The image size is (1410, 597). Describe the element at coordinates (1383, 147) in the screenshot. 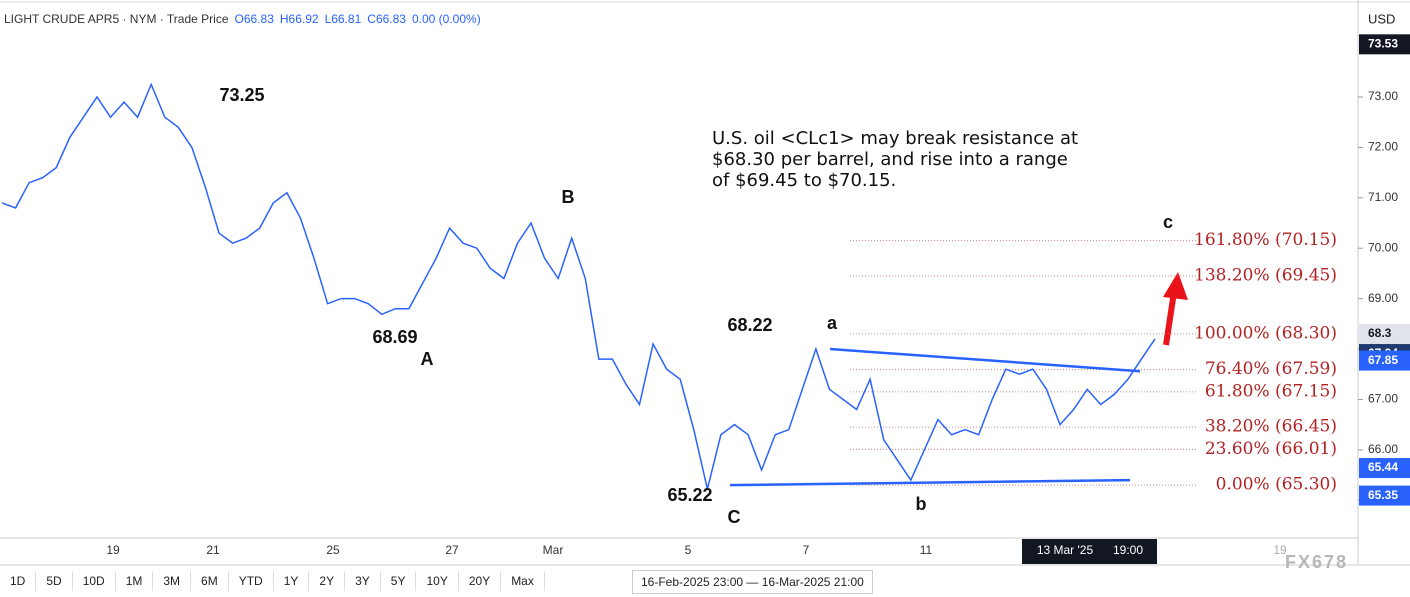

I see `y-tick-label: 72.00` at that location.